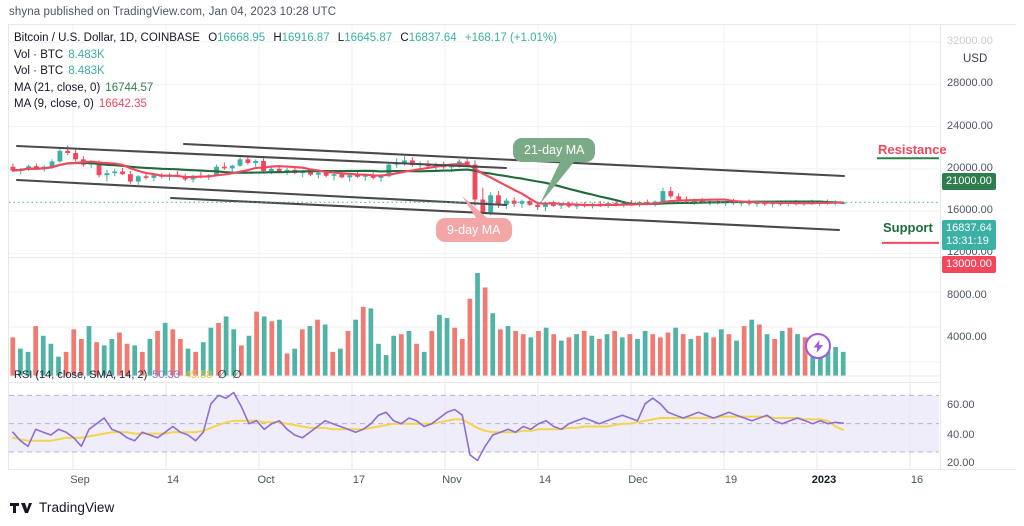  Describe the element at coordinates (512, 382) in the screenshot. I see `pane-separator-rsi` at that location.